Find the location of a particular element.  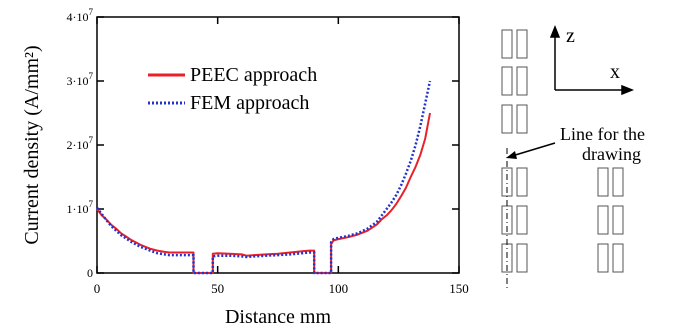

conductor-group-lower-right is located at coordinates (610, 220).